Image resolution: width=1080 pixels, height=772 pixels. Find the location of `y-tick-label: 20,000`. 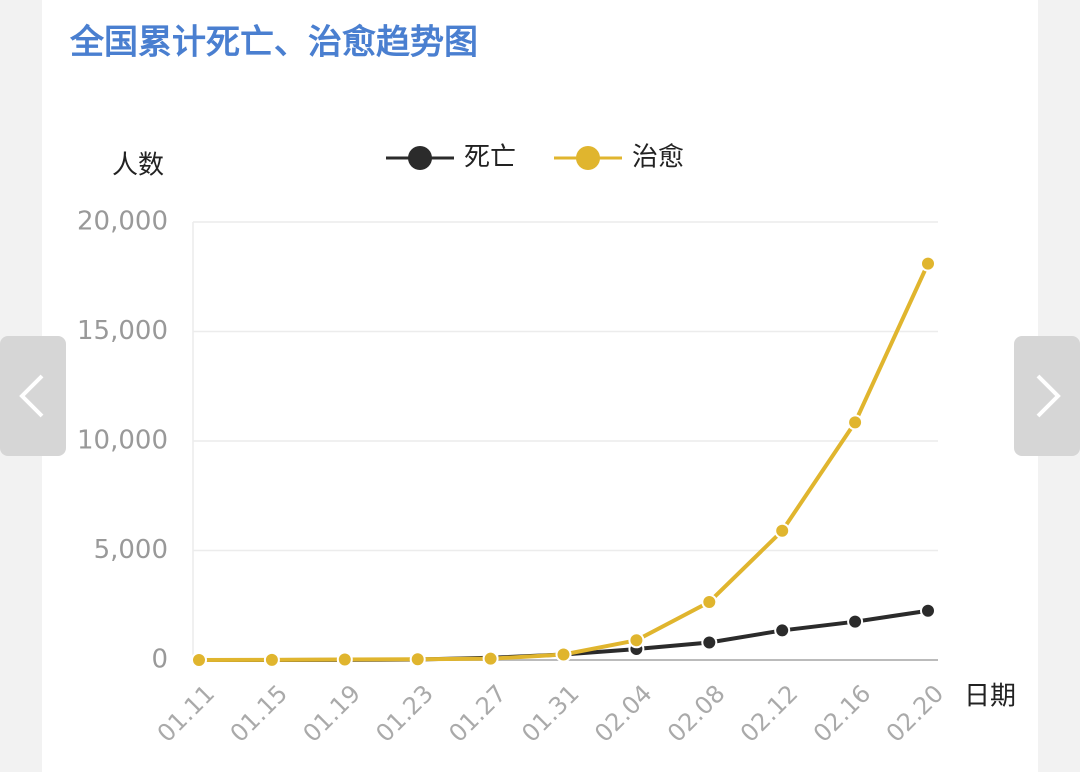

y-tick-label: 20,000 is located at coordinates (122, 222).